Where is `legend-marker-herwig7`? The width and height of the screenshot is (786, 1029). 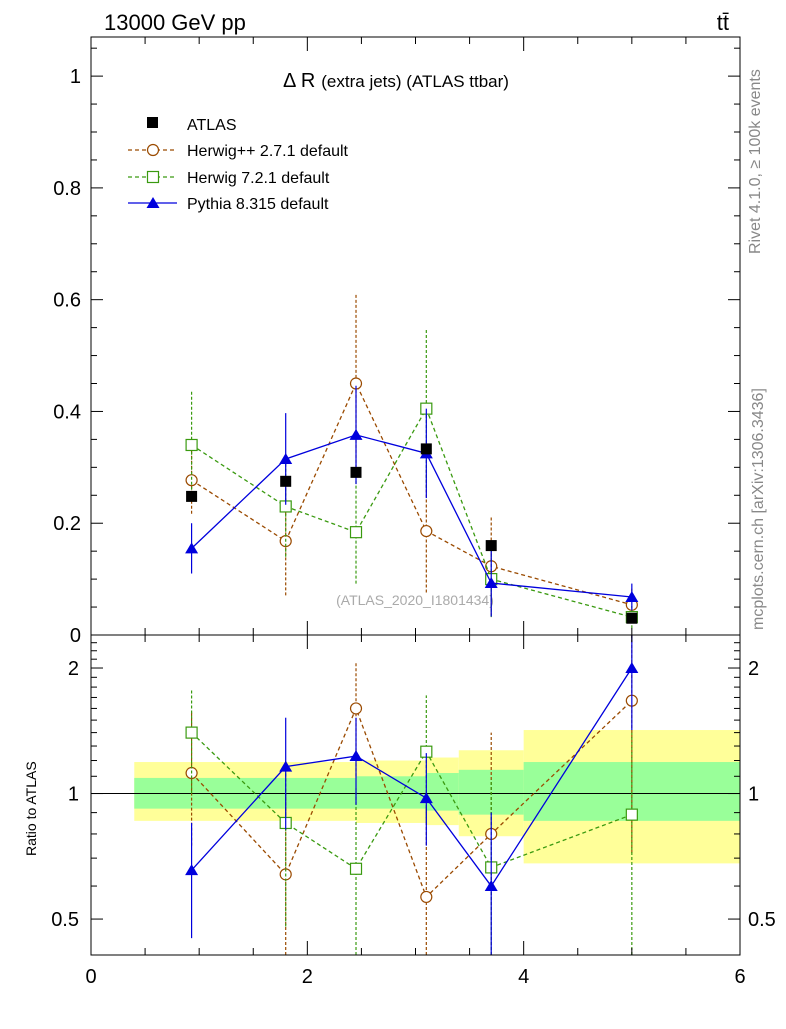 legend-marker-herwig7 is located at coordinates (153, 177).